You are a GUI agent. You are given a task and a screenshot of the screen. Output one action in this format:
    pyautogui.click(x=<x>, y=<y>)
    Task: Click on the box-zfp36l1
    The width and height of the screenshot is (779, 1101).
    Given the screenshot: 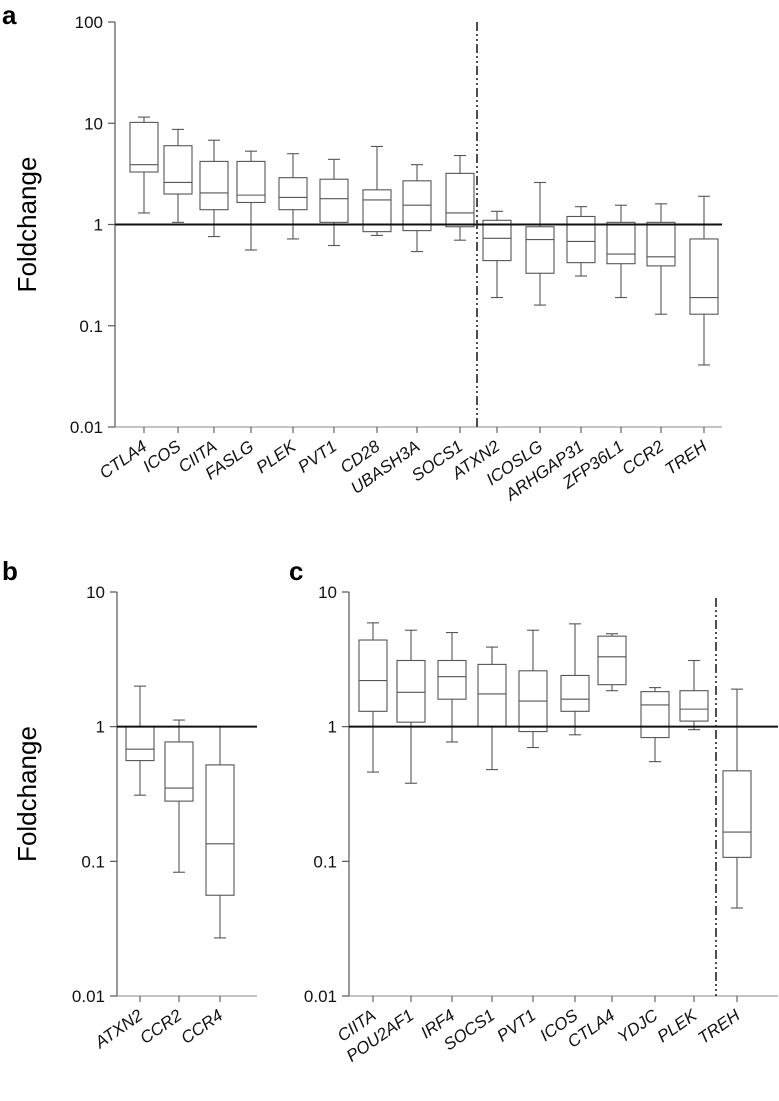 What is the action you would take?
    pyautogui.click(x=621, y=251)
    